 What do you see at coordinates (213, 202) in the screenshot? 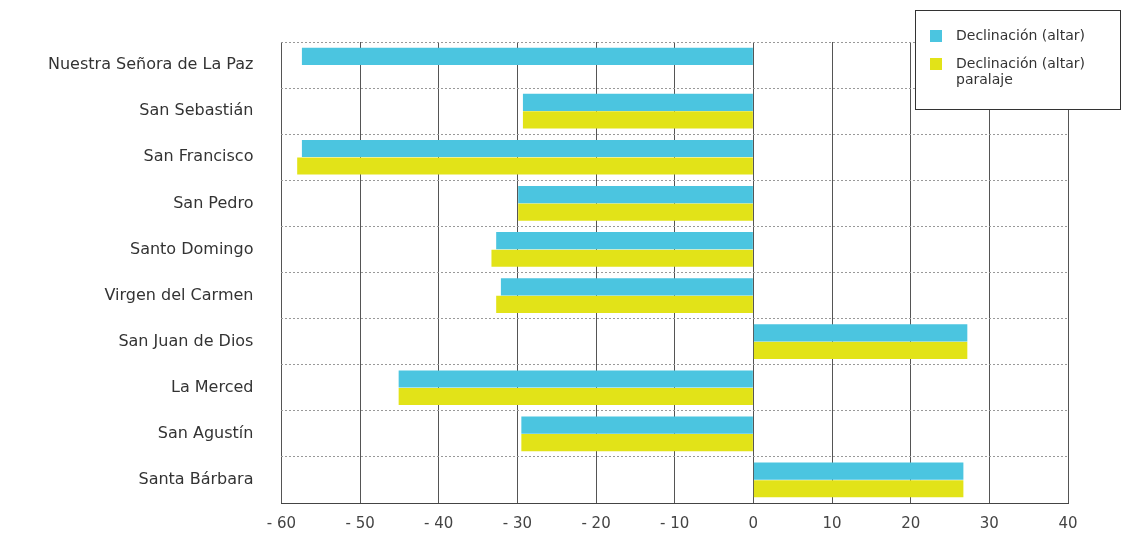
I see `y-tick-label: San Pedro` at bounding box center [213, 202].